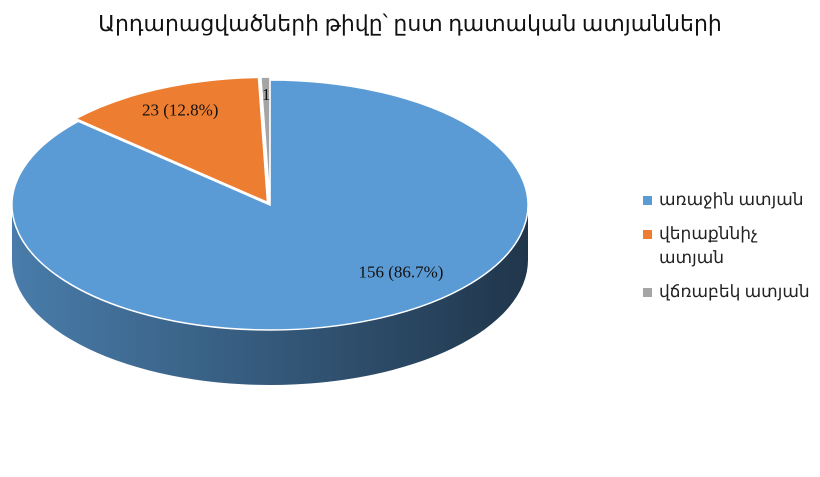 This screenshot has width=820, height=477. I want to click on legend-item: առաջին ատյան, so click(728, 200).